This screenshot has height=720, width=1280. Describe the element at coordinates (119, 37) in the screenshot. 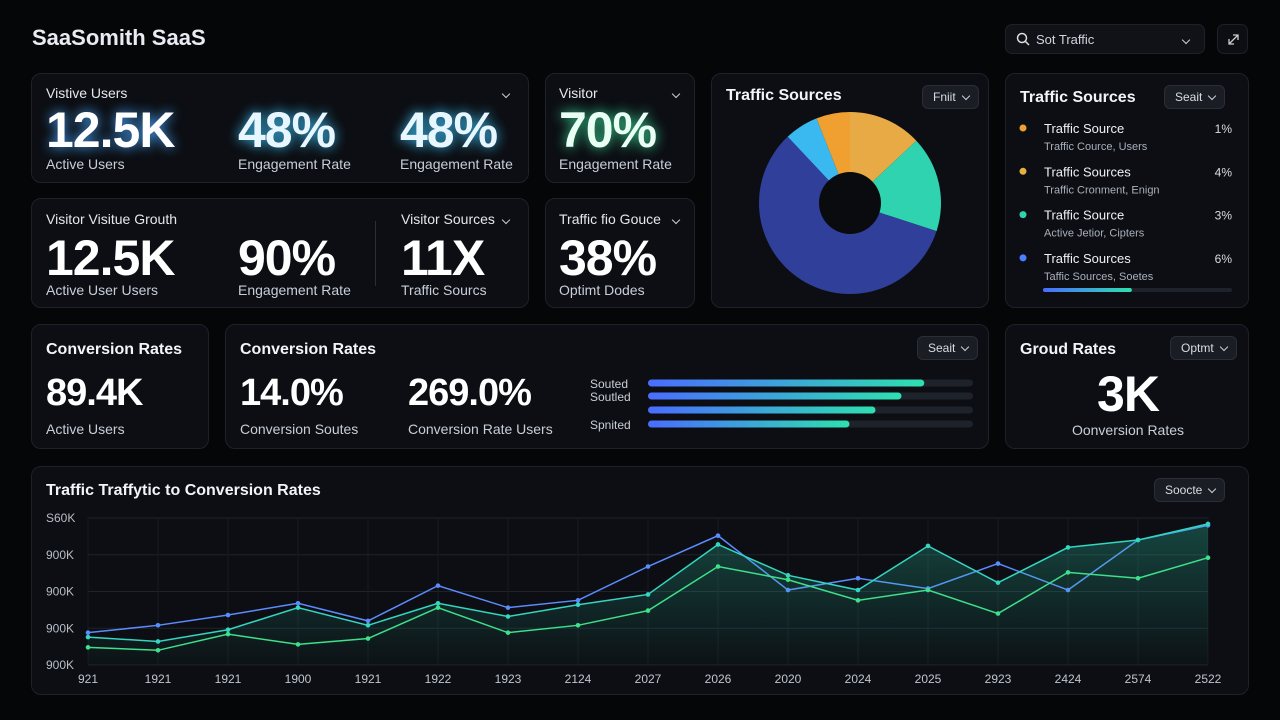

I see `app-title: SaaSomith SaaS` at that location.